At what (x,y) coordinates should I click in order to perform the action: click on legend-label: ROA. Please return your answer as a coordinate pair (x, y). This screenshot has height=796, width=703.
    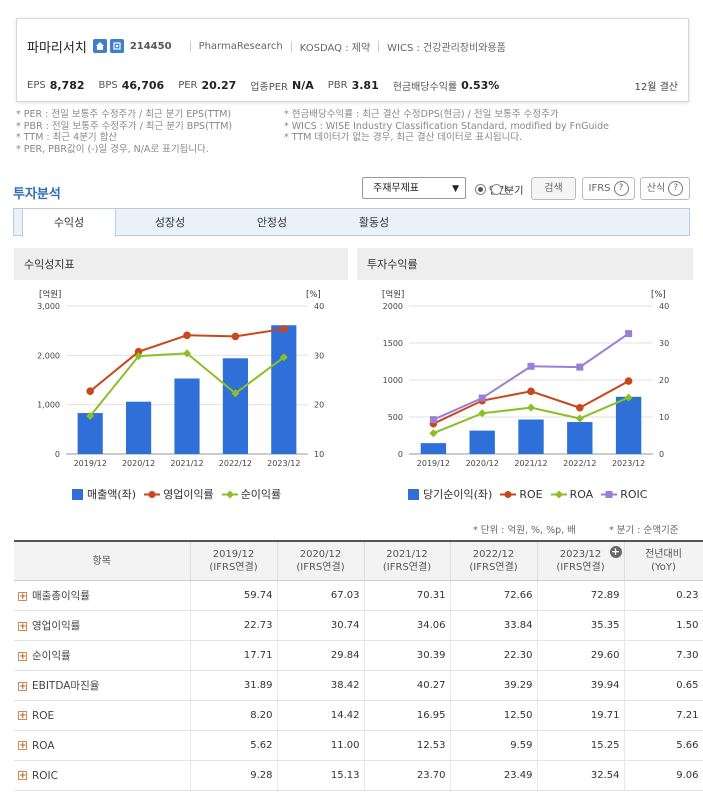
    Looking at the image, I should click on (581, 494).